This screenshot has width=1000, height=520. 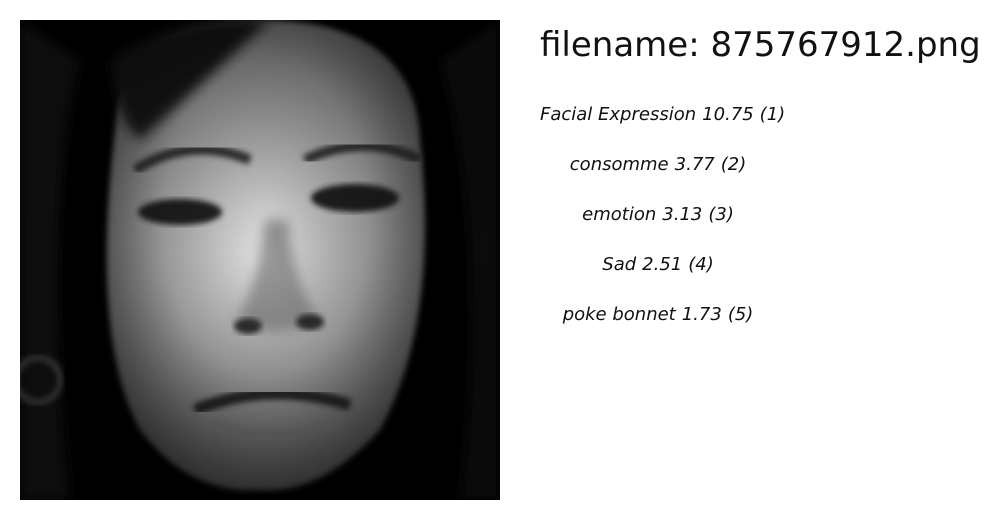 I want to click on label-score: 3.77, so click(x=694, y=164).